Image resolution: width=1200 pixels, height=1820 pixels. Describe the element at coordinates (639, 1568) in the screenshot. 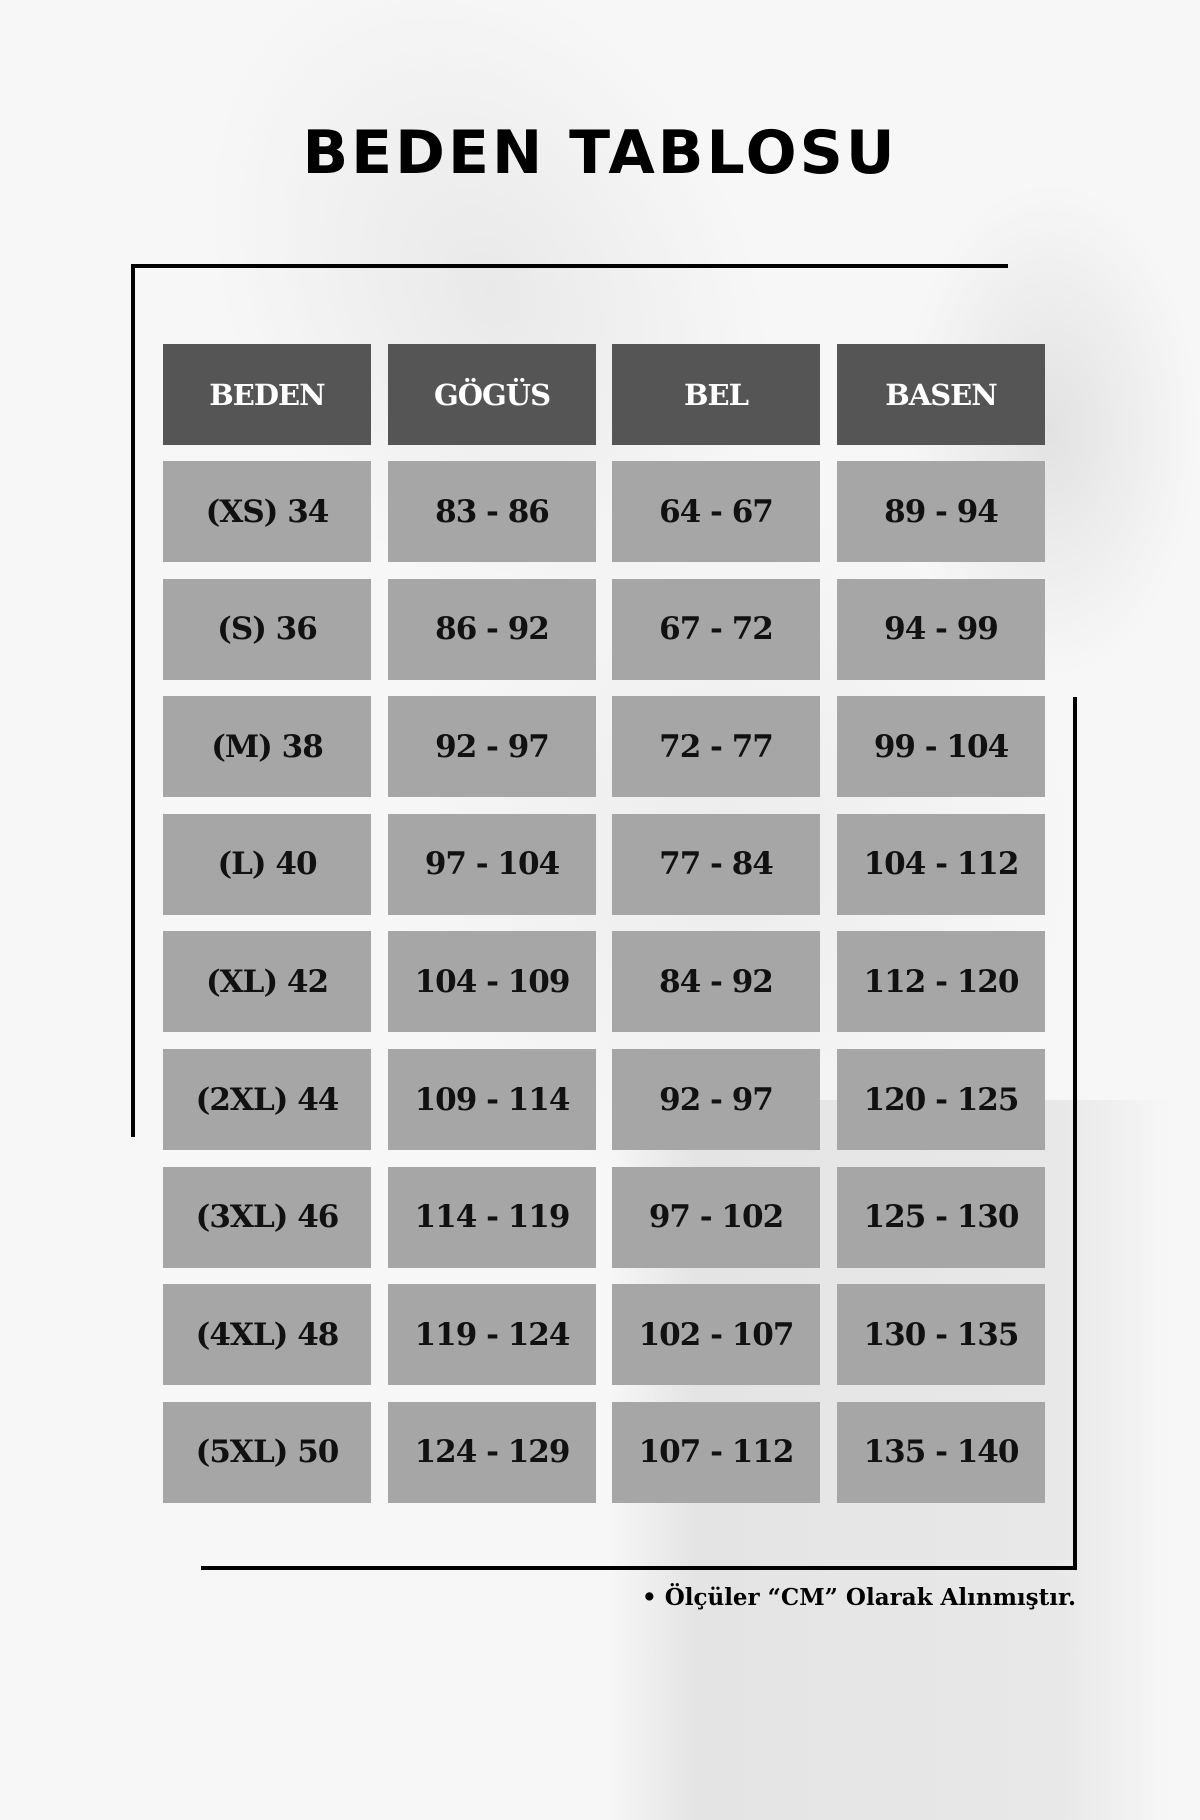

I see `frame-bottom-line` at that location.